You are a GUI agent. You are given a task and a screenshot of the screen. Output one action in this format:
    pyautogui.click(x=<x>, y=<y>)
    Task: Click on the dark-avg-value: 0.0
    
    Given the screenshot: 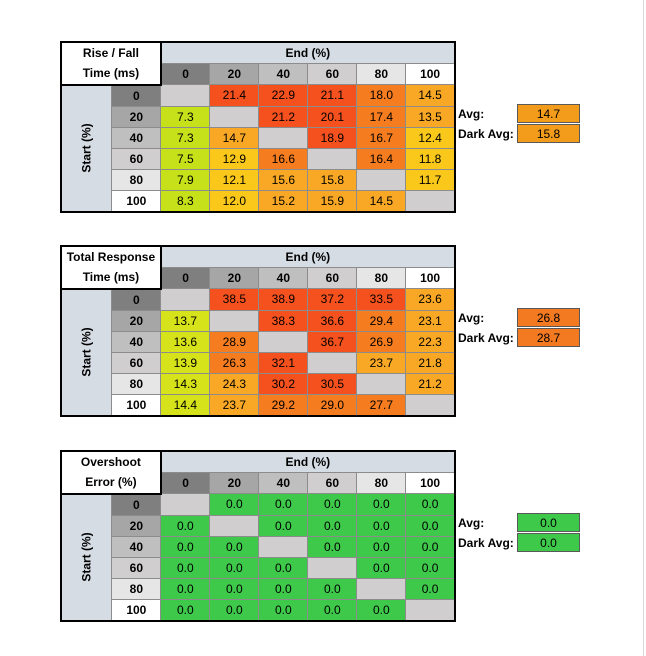 What is the action you would take?
    pyautogui.click(x=548, y=542)
    